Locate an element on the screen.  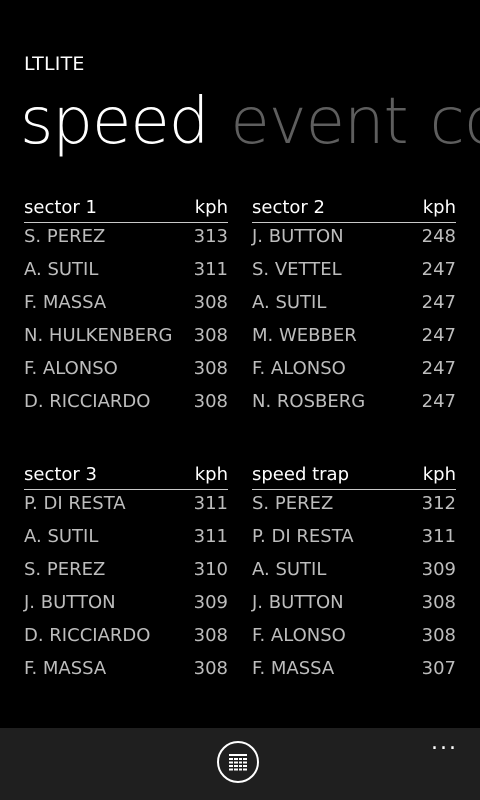
pivot-item-speed: speed is located at coordinates (114, 122).